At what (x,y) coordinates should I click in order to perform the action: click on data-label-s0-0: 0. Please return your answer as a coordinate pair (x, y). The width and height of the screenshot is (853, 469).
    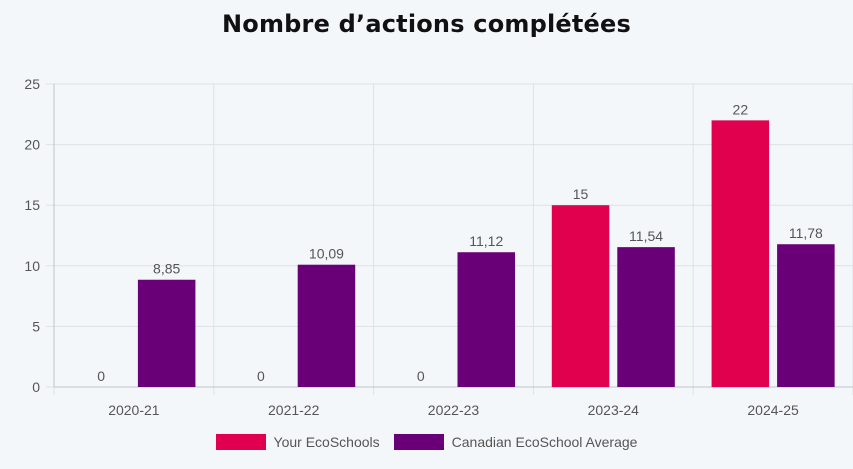
    Looking at the image, I should click on (101, 376).